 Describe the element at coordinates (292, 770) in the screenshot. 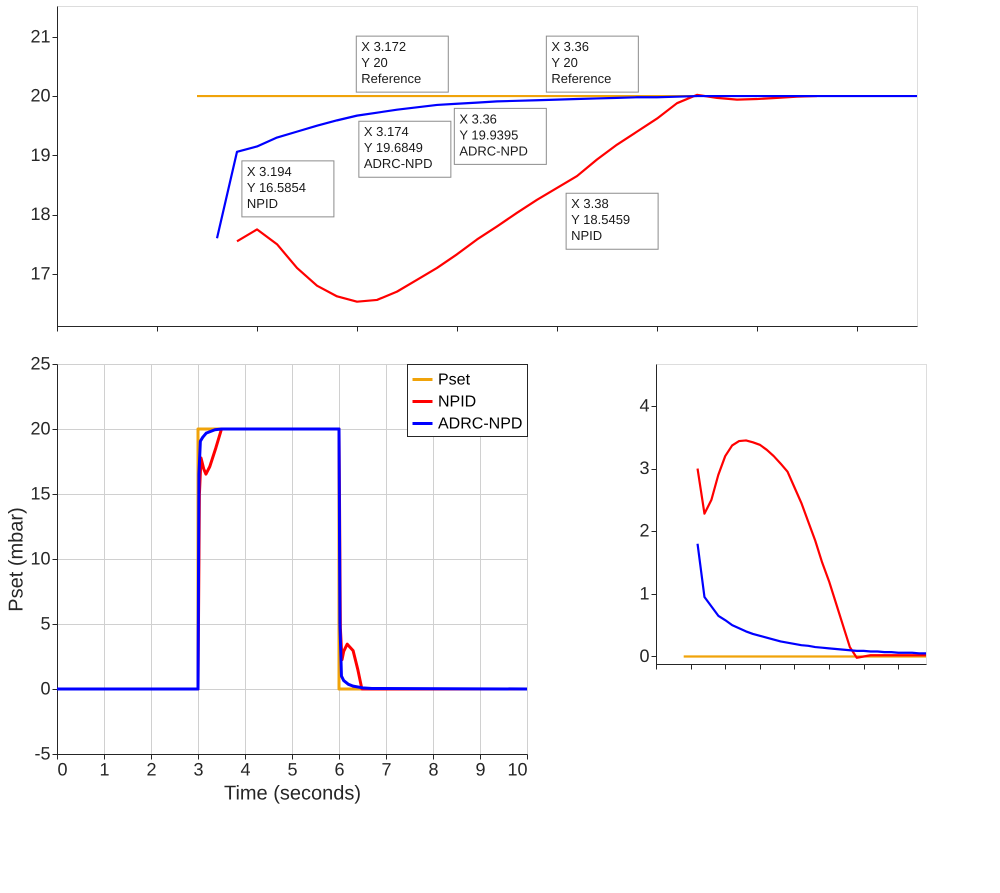

I see `x-tick-label: 5` at that location.